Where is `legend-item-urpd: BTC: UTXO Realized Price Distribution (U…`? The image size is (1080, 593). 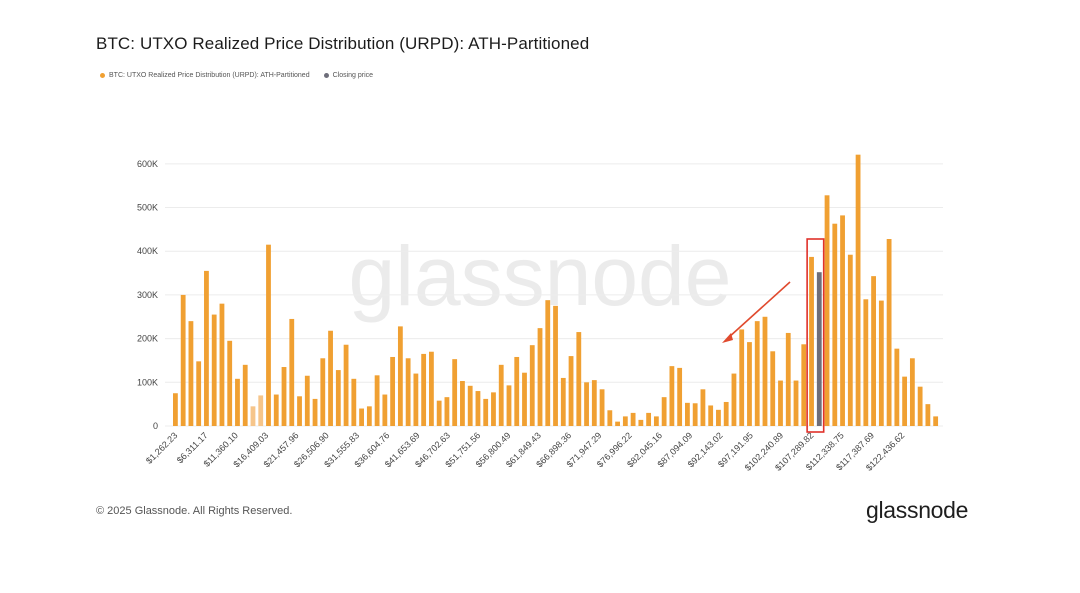
legend-item-urpd: BTC: UTXO Realized Price Distribution (U… is located at coordinates (205, 75).